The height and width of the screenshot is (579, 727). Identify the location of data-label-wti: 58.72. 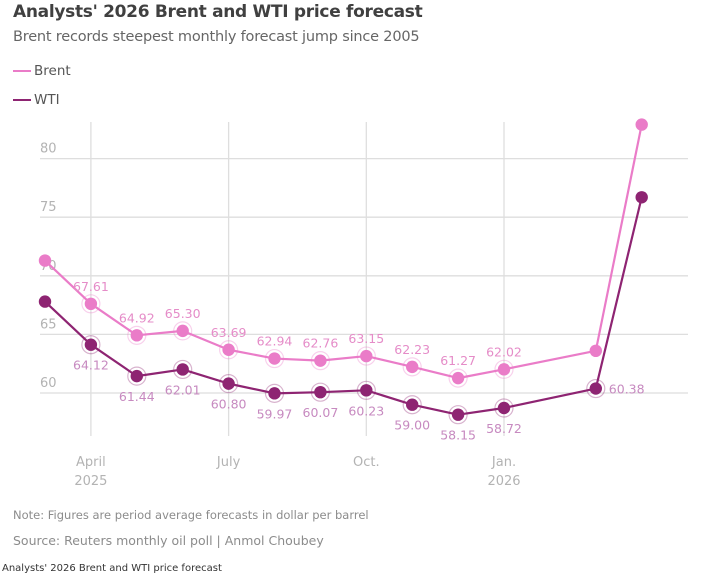
(504, 428).